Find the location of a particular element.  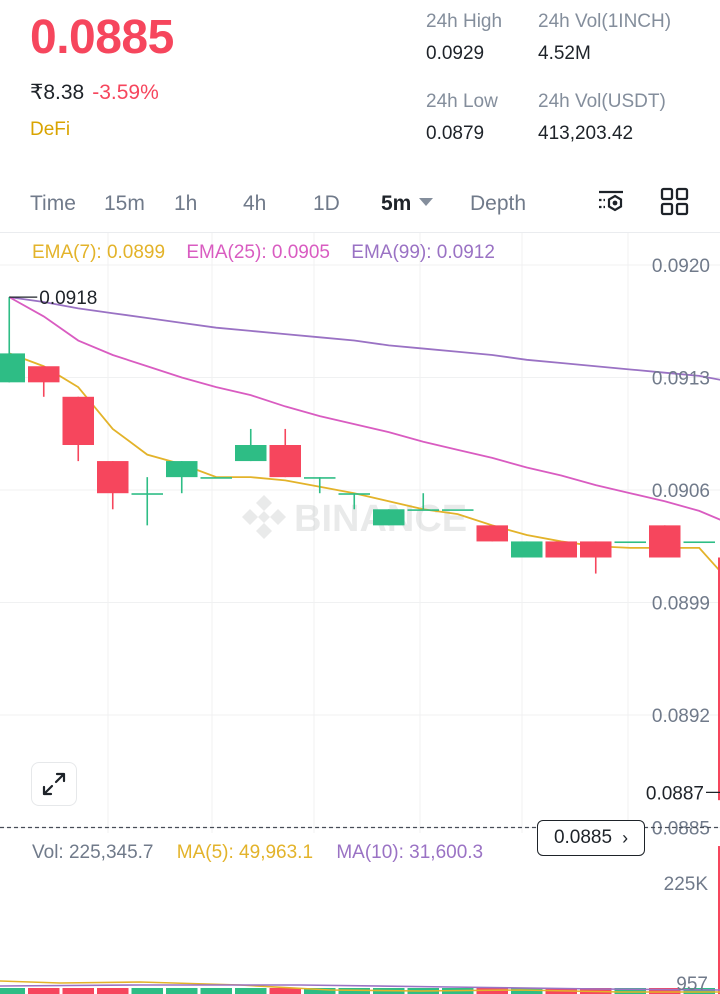

chevron-down-icon is located at coordinates (426, 202).